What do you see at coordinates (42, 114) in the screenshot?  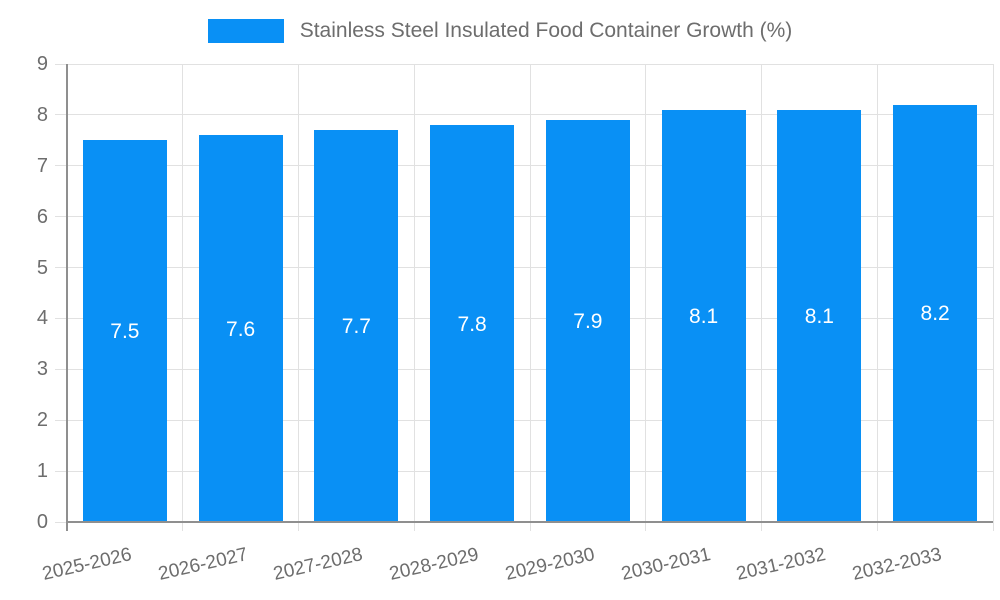 I see `y-tick-label: 8` at bounding box center [42, 114].